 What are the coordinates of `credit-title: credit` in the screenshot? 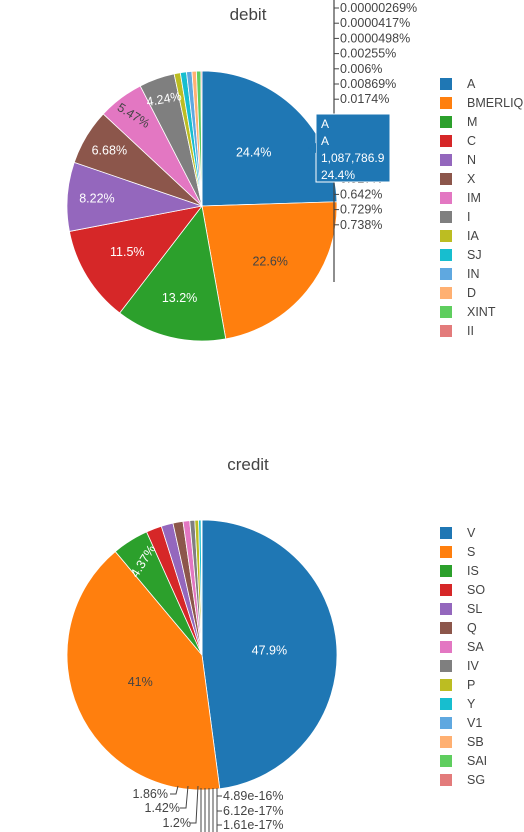 It's located at (248, 464).